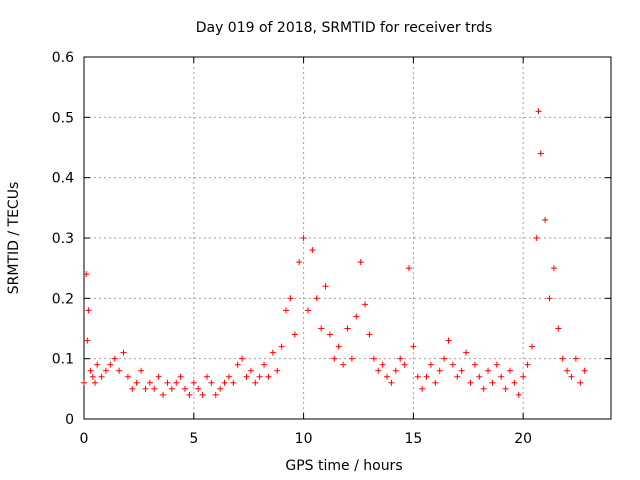  What do you see at coordinates (63, 239) in the screenshot?
I see `y-tick-label: 0.3` at bounding box center [63, 239].